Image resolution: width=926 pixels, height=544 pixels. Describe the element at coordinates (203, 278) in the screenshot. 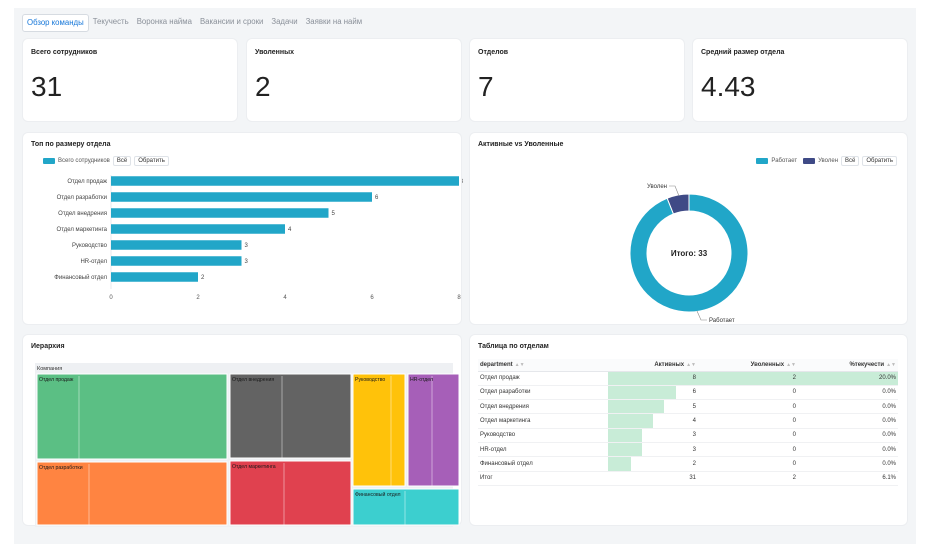

I see `bar-value-label: 2` at that location.